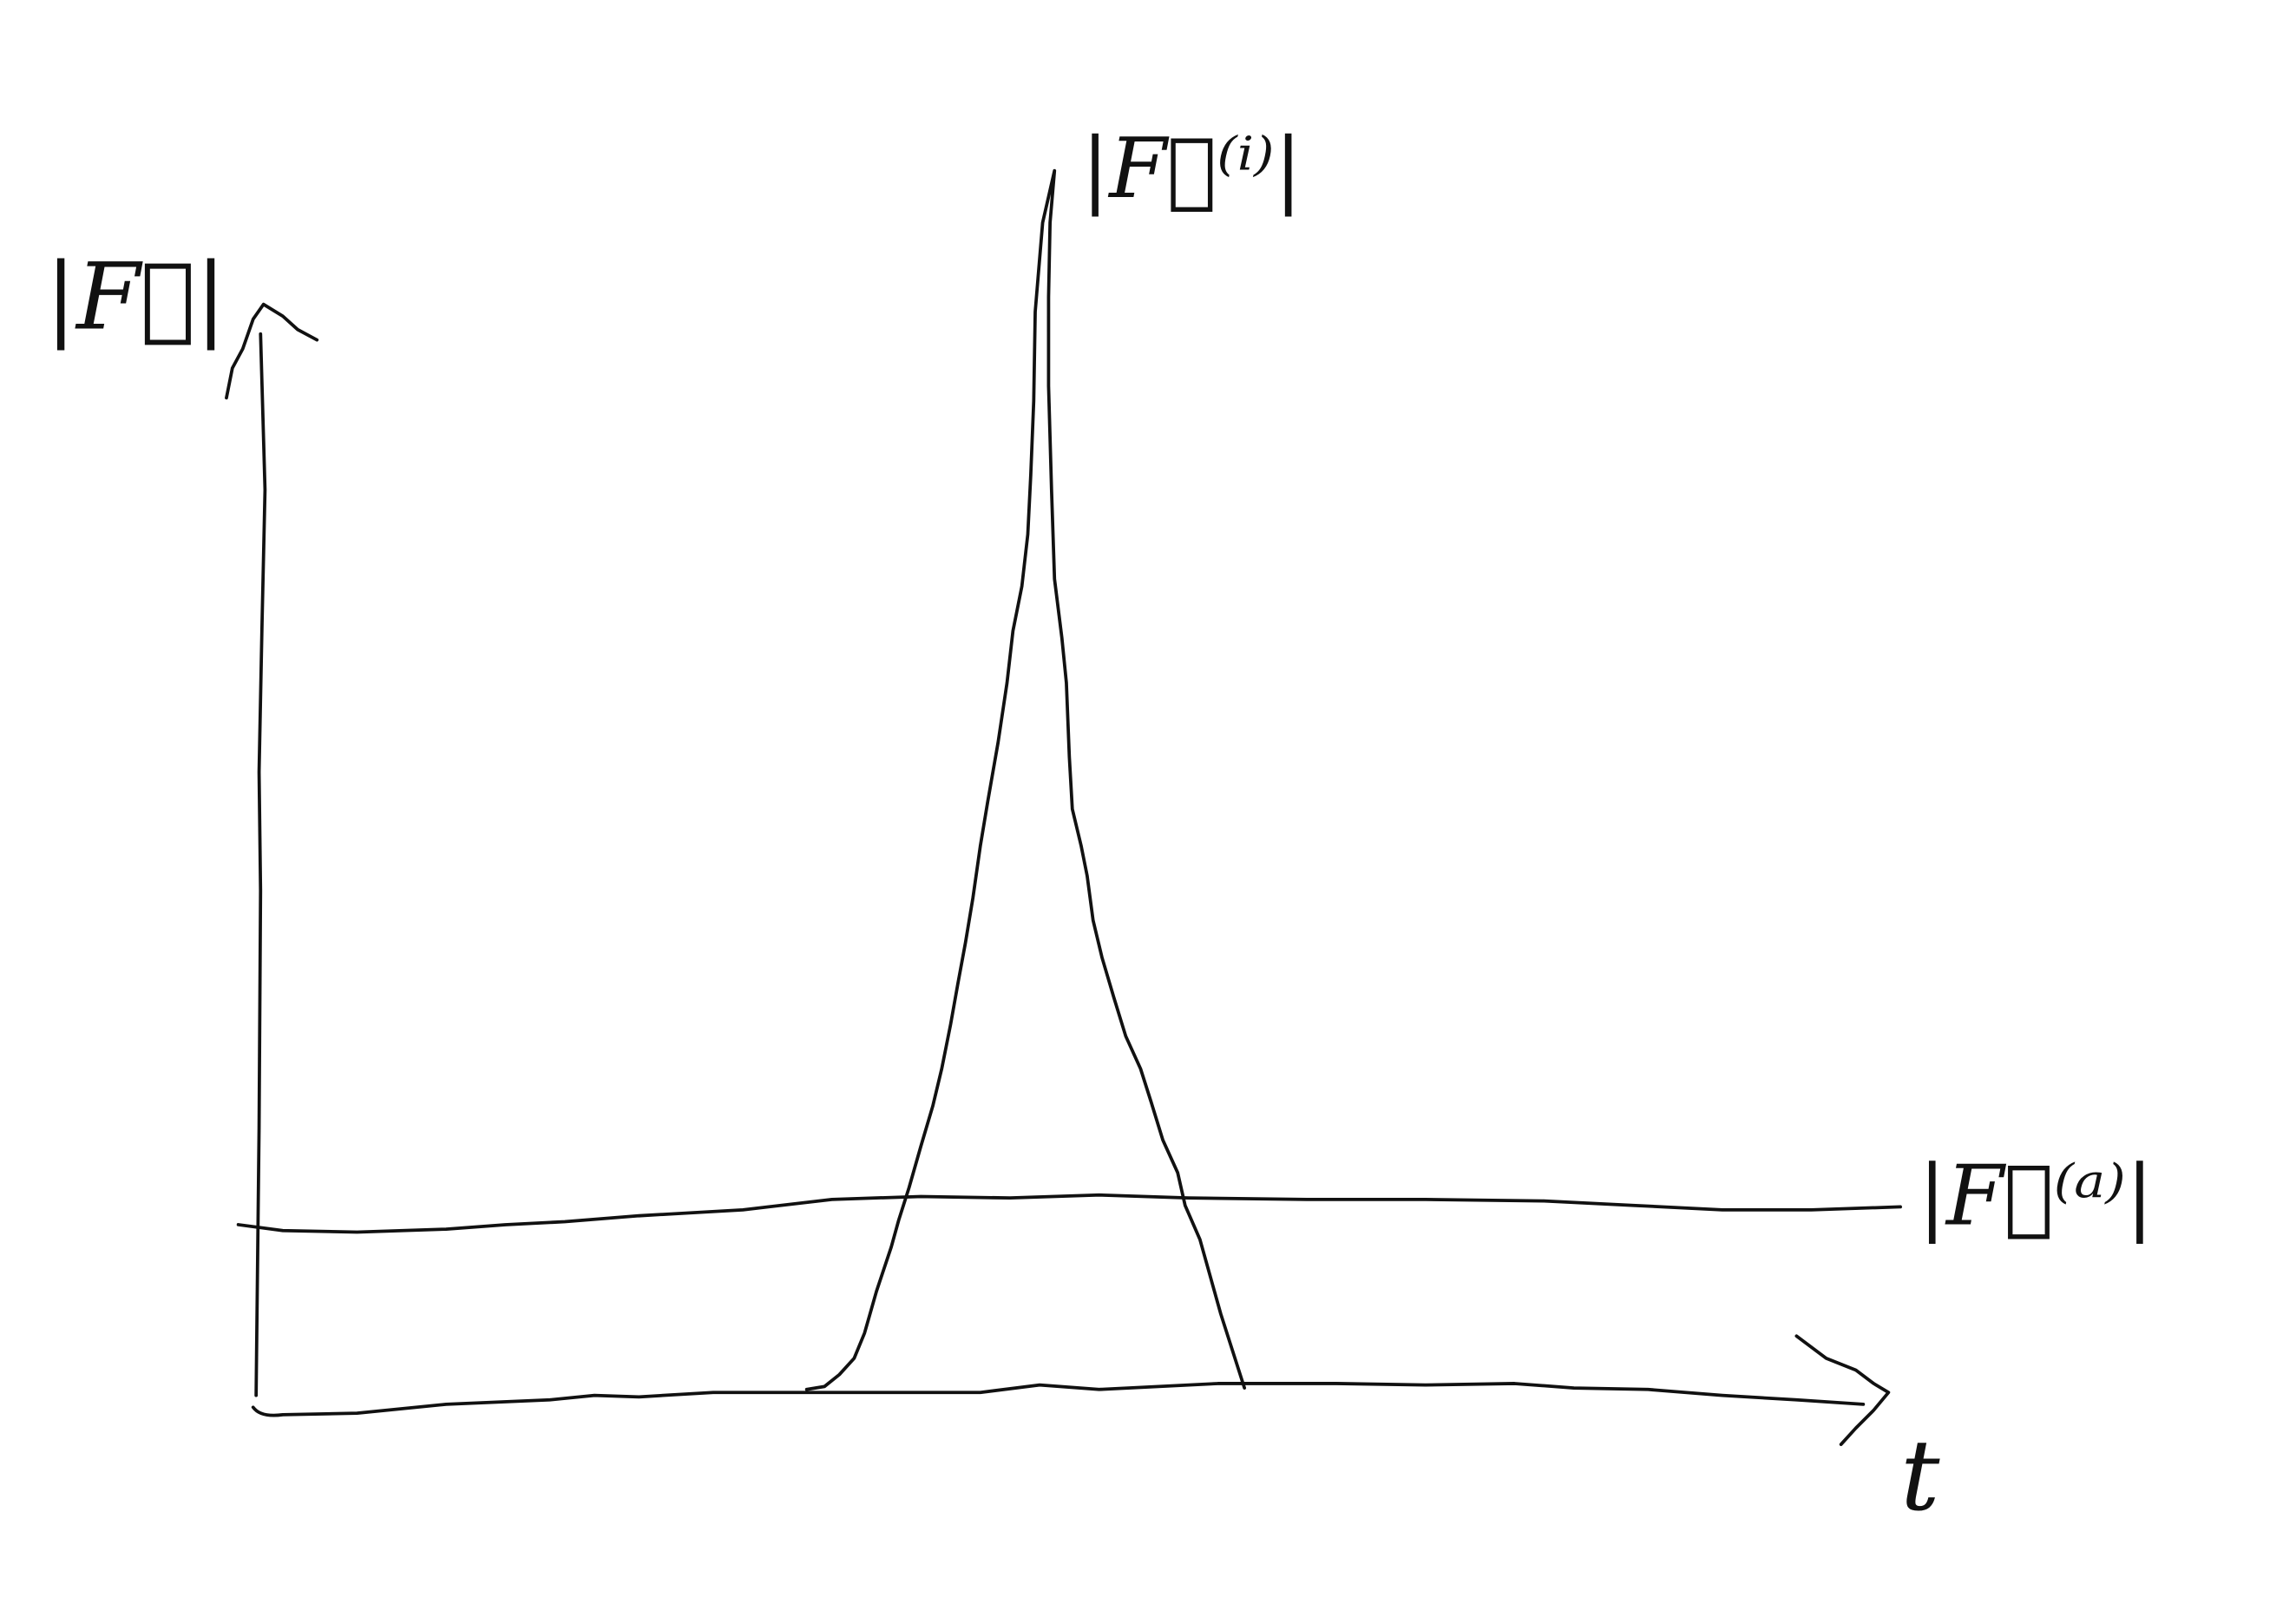  What do you see at coordinates (135, 297) in the screenshot?
I see `y-axis-label: |F⃗|` at bounding box center [135, 297].